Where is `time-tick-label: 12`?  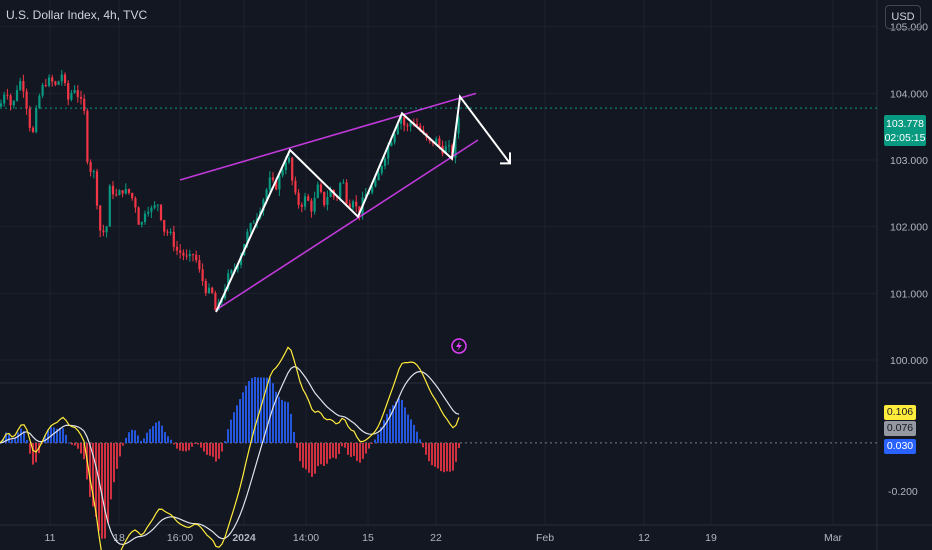
time-tick-label: 12 is located at coordinates (644, 538).